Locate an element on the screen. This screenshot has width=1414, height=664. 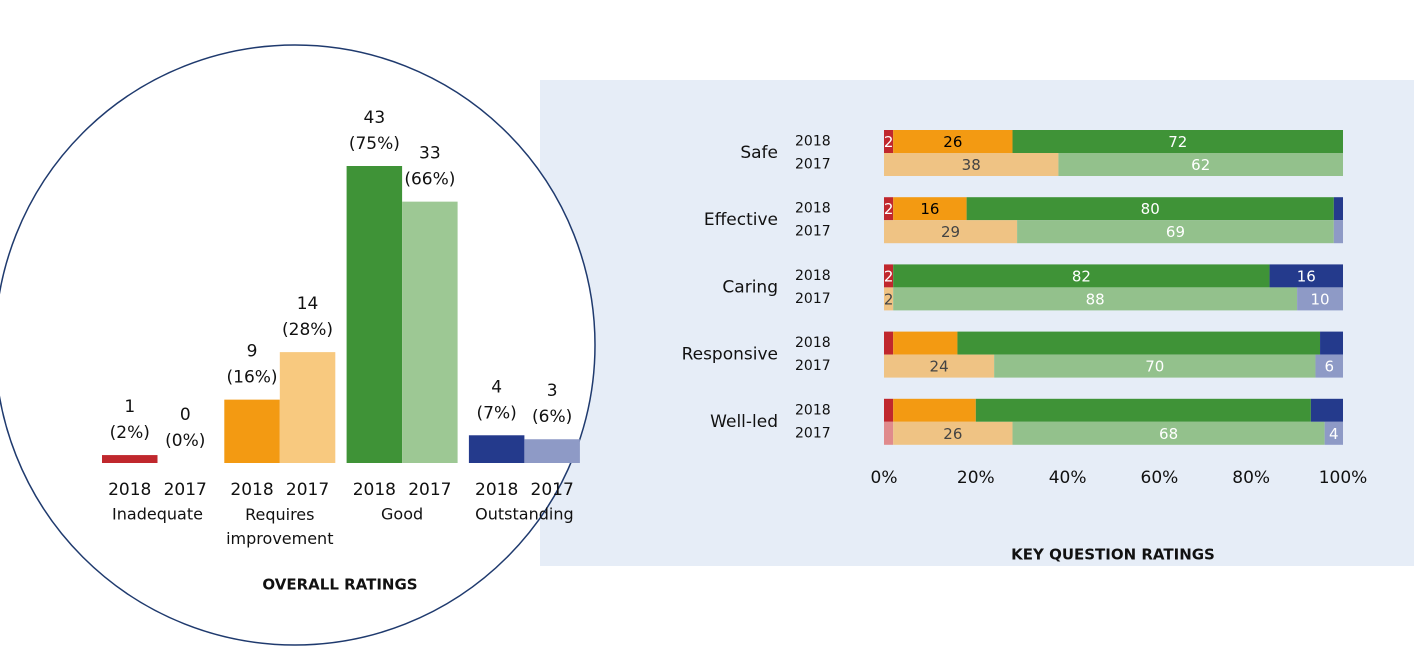
category-label: Inadequate is located at coordinates (157, 514).